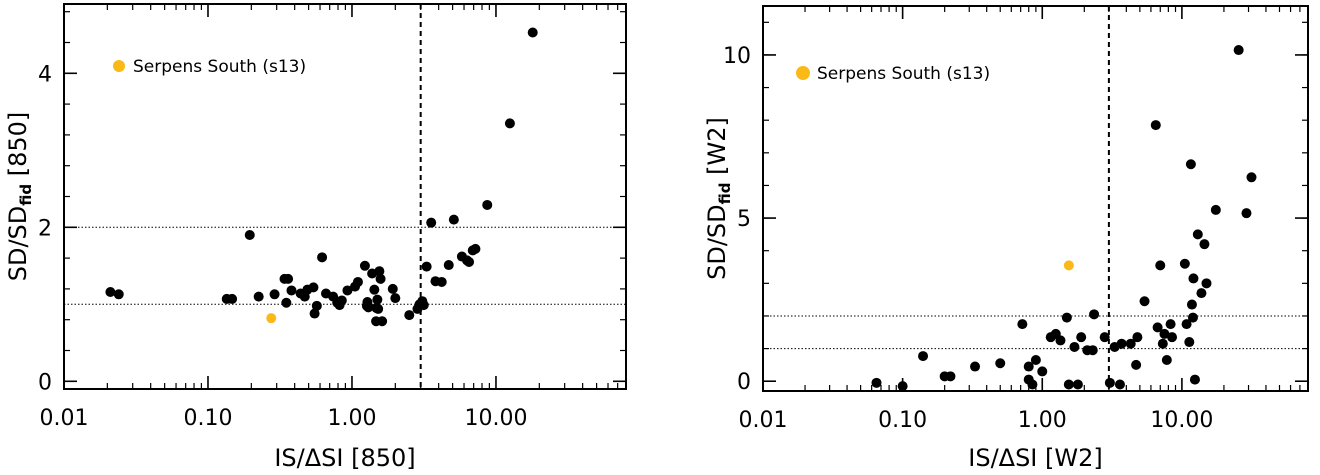 Image resolution: width=1320 pixels, height=475 pixels. I want to click on x-tick-label: 0.01, so click(763, 420).